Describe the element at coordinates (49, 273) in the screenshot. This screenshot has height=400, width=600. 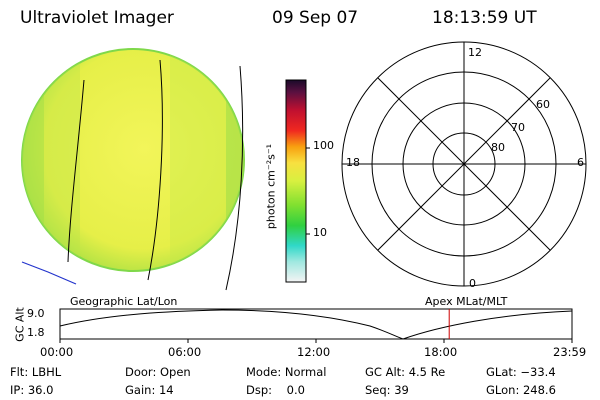
I see `coastline` at that location.